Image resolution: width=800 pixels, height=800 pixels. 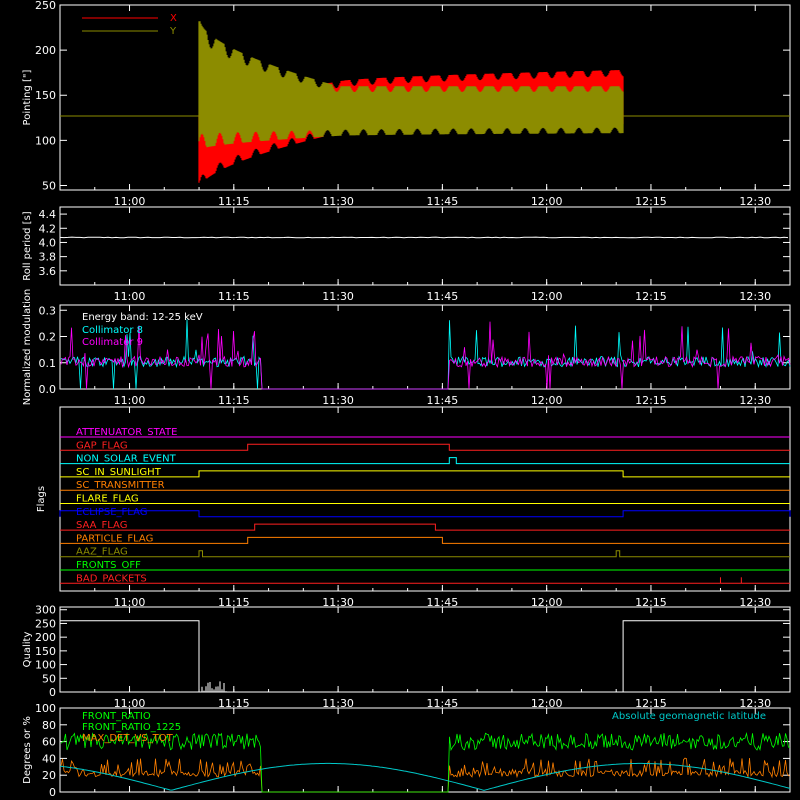 What do you see at coordinates (48, 271) in the screenshot?
I see `y-tick-label: 3.6` at bounding box center [48, 271].